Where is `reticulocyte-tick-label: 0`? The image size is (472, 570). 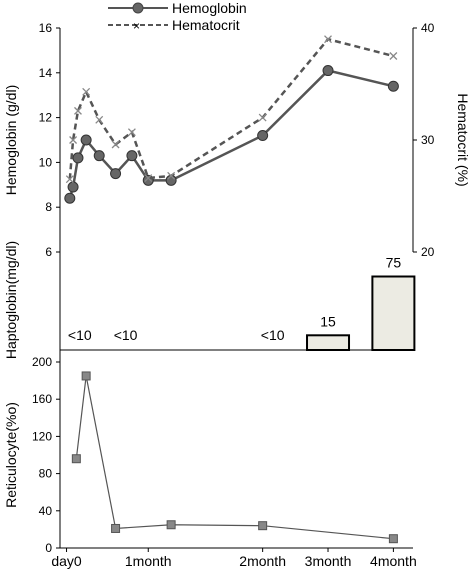 reticulocyte-tick-label: 0 is located at coordinates (48, 548).